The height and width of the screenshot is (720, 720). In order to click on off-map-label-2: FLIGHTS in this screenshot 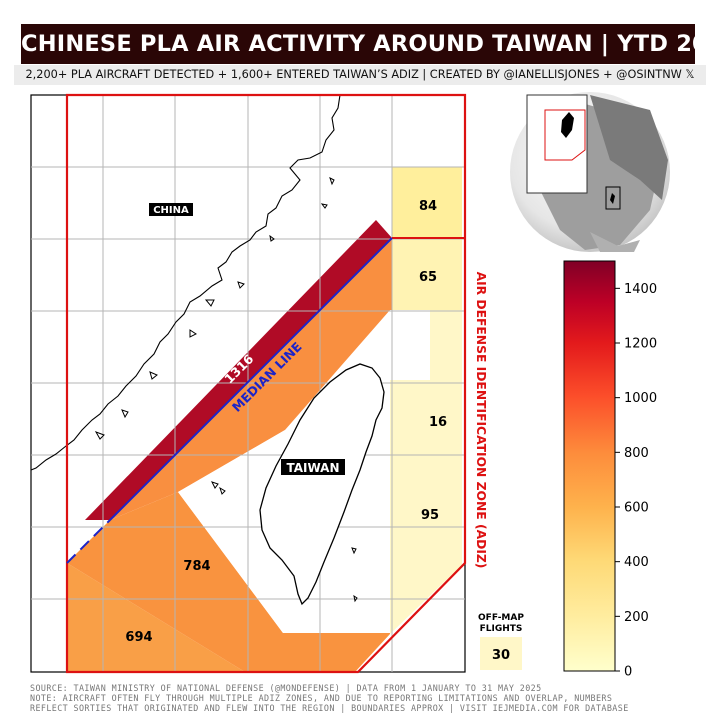, I will do `click(501, 629)`.